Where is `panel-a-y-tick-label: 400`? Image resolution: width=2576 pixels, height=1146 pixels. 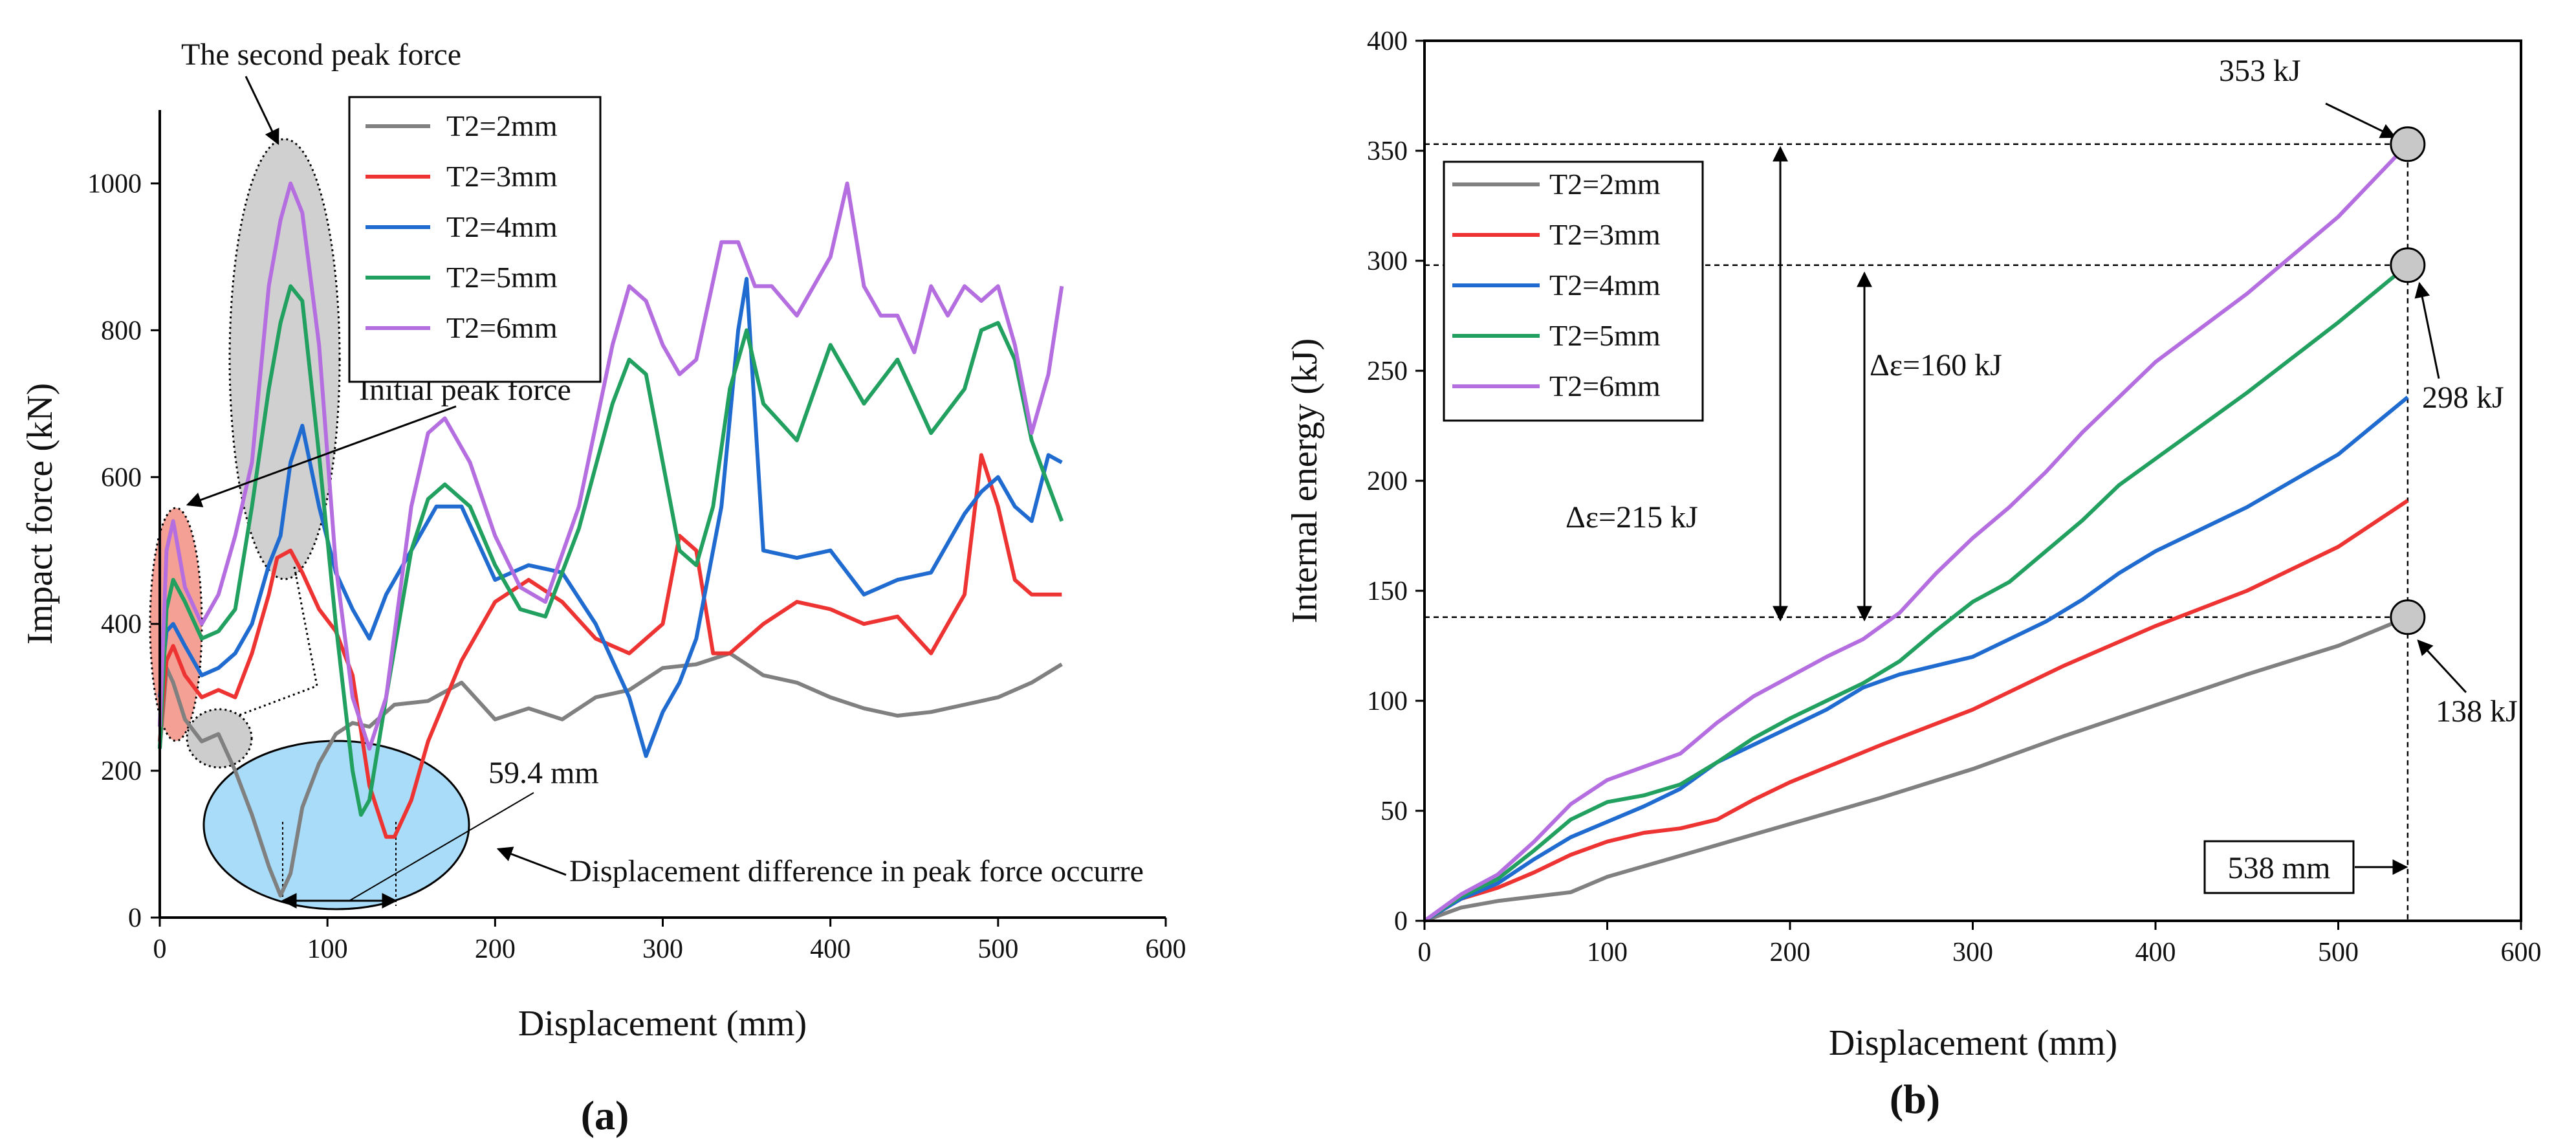 panel-a-y-tick-label: 400 is located at coordinates (121, 624).